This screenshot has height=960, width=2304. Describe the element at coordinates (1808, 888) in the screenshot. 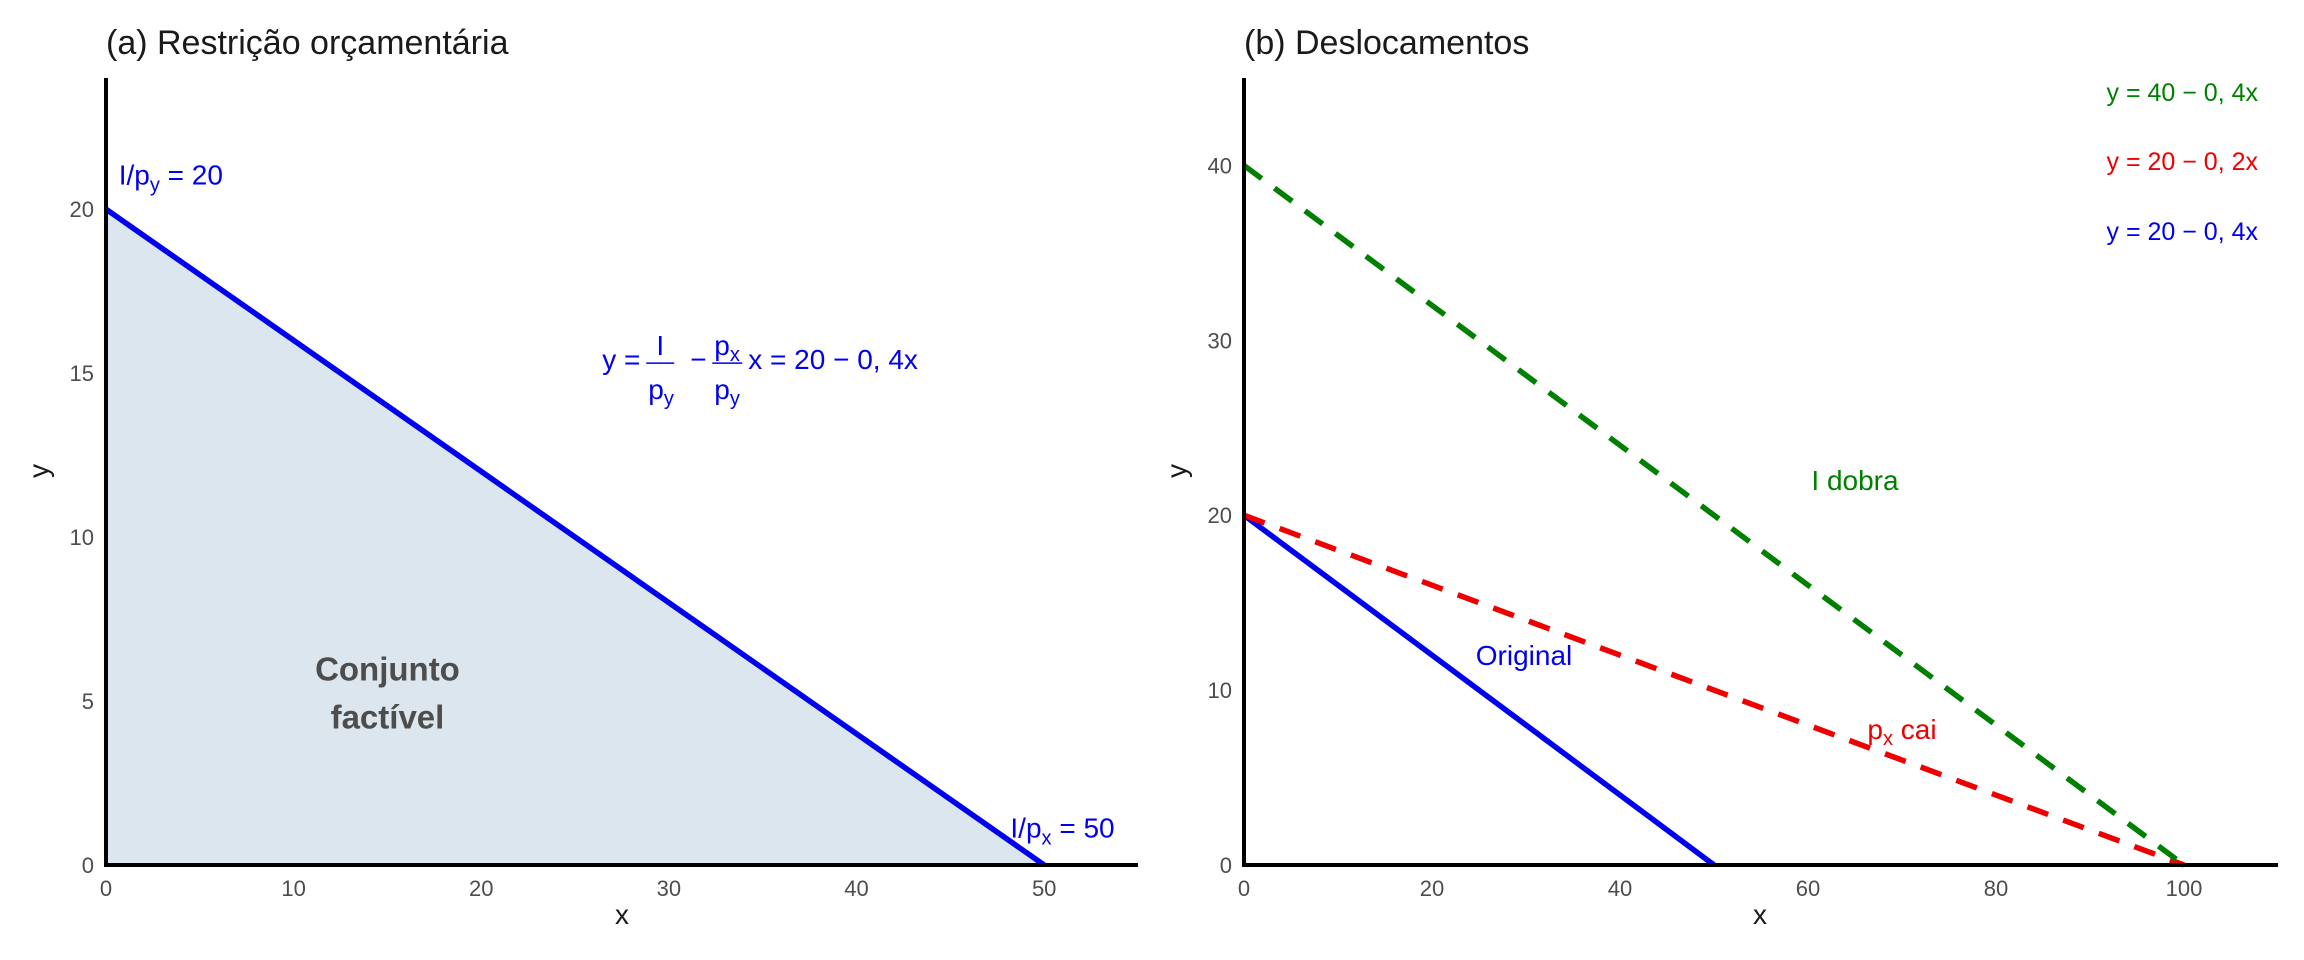

I see `x-tick-label: 60` at that location.